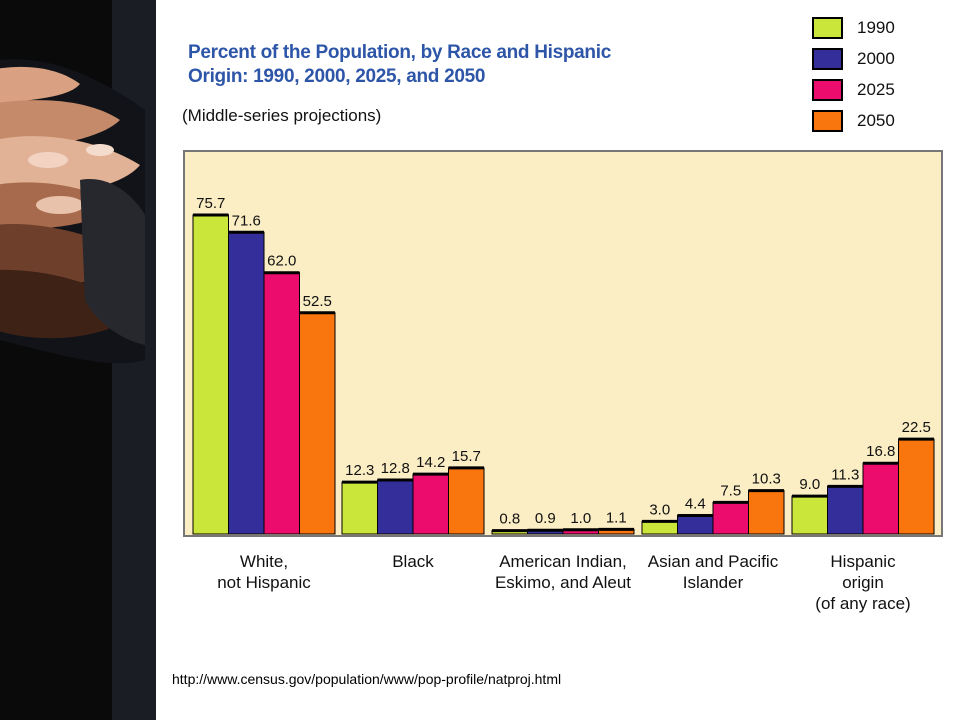 The image size is (960, 720). What do you see at coordinates (317, 301) in the screenshot?
I see `data-label-2050-0: 52.5` at bounding box center [317, 301].